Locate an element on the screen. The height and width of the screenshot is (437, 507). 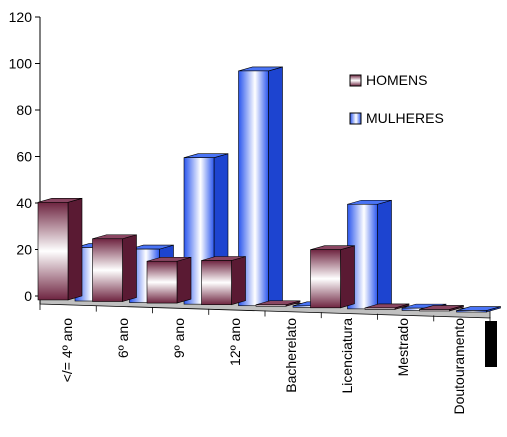
y-tick-label: 40 is located at coordinates (24, 203).